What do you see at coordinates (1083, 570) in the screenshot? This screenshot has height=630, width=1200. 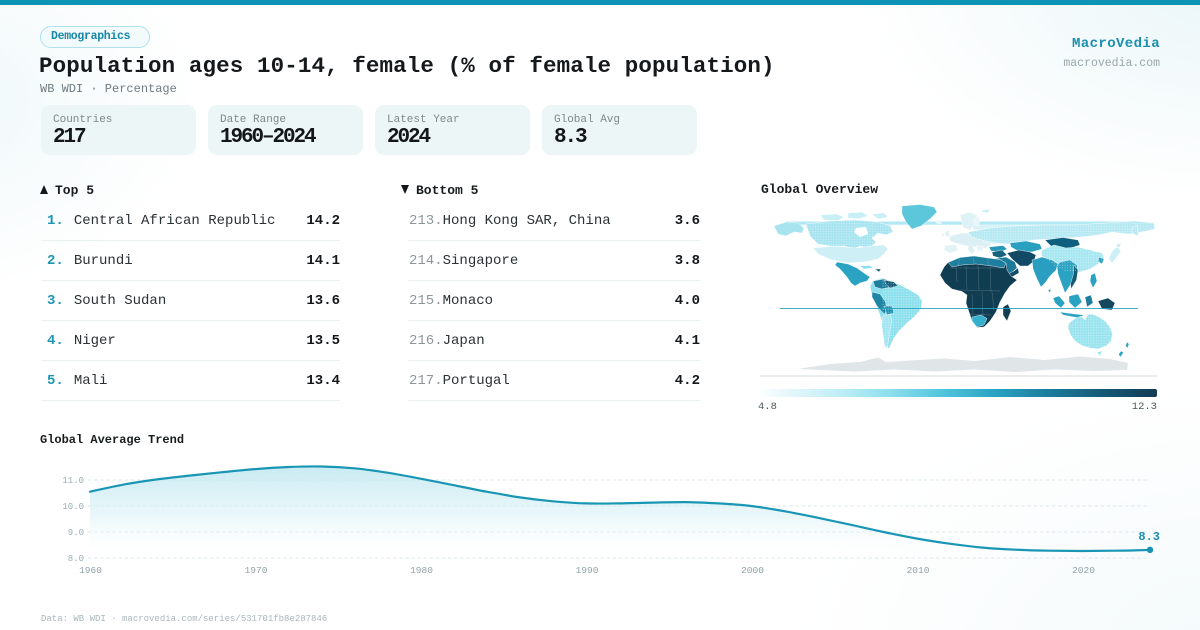 I see `svg-text: 2020` at bounding box center [1083, 570].